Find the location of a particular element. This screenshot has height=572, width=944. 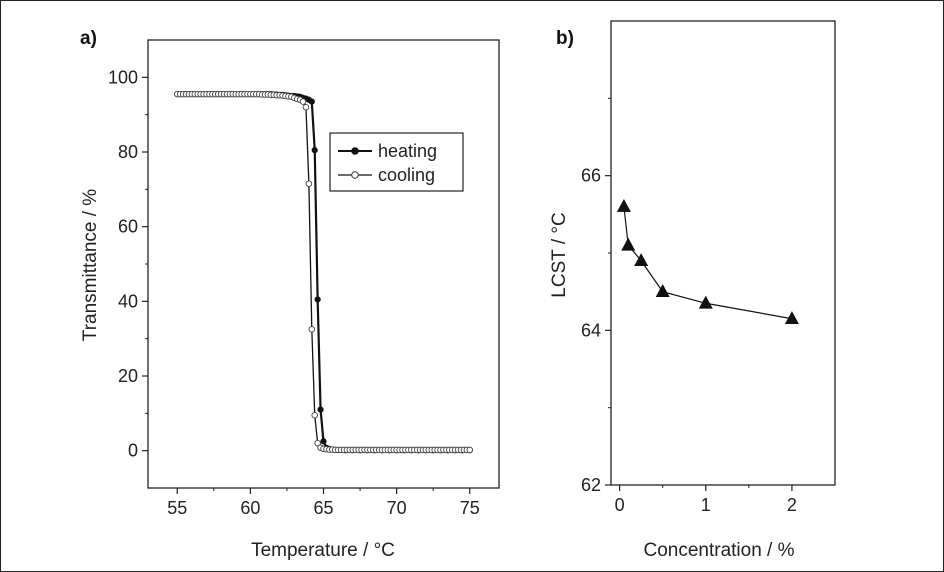

panel-a-y-tick-label: 40 is located at coordinates (128, 301).